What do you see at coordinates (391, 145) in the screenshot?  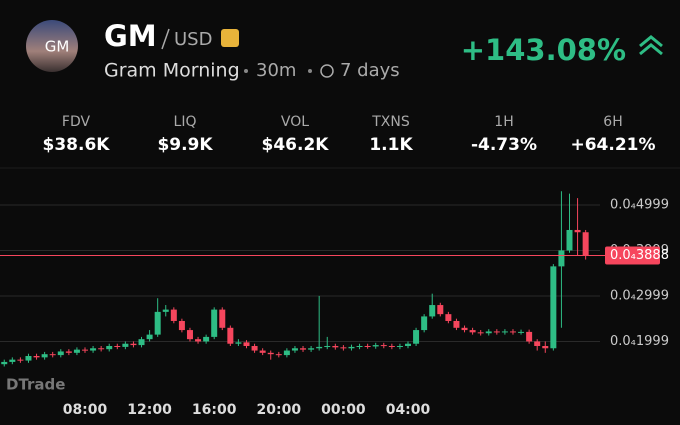 I see `stat-value: 1.1K` at bounding box center [391, 145].